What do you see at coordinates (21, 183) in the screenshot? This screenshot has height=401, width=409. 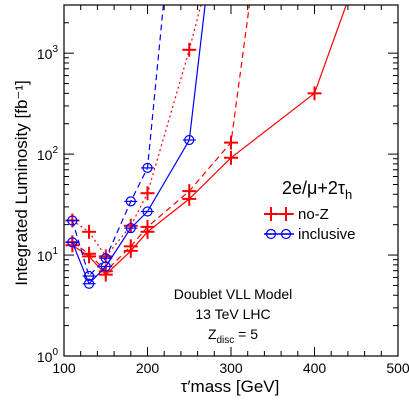 I see `y-axis-title: Integrated Luminosity [fb⁻¹]` at bounding box center [21, 183].